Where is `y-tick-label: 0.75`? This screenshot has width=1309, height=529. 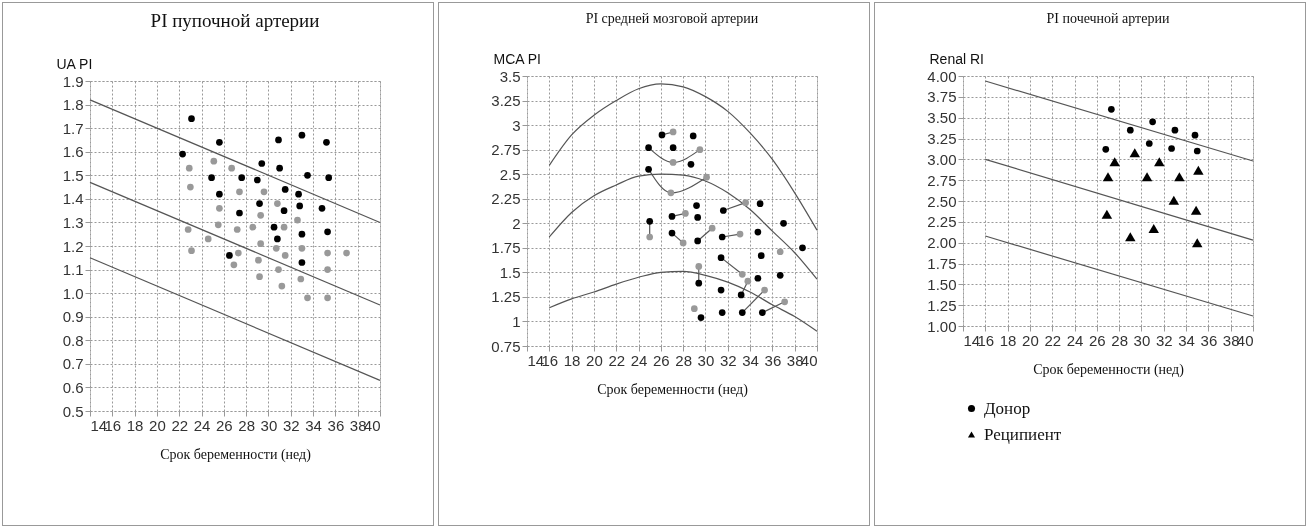
y-tick-label: 0.75 is located at coordinates (506, 346).